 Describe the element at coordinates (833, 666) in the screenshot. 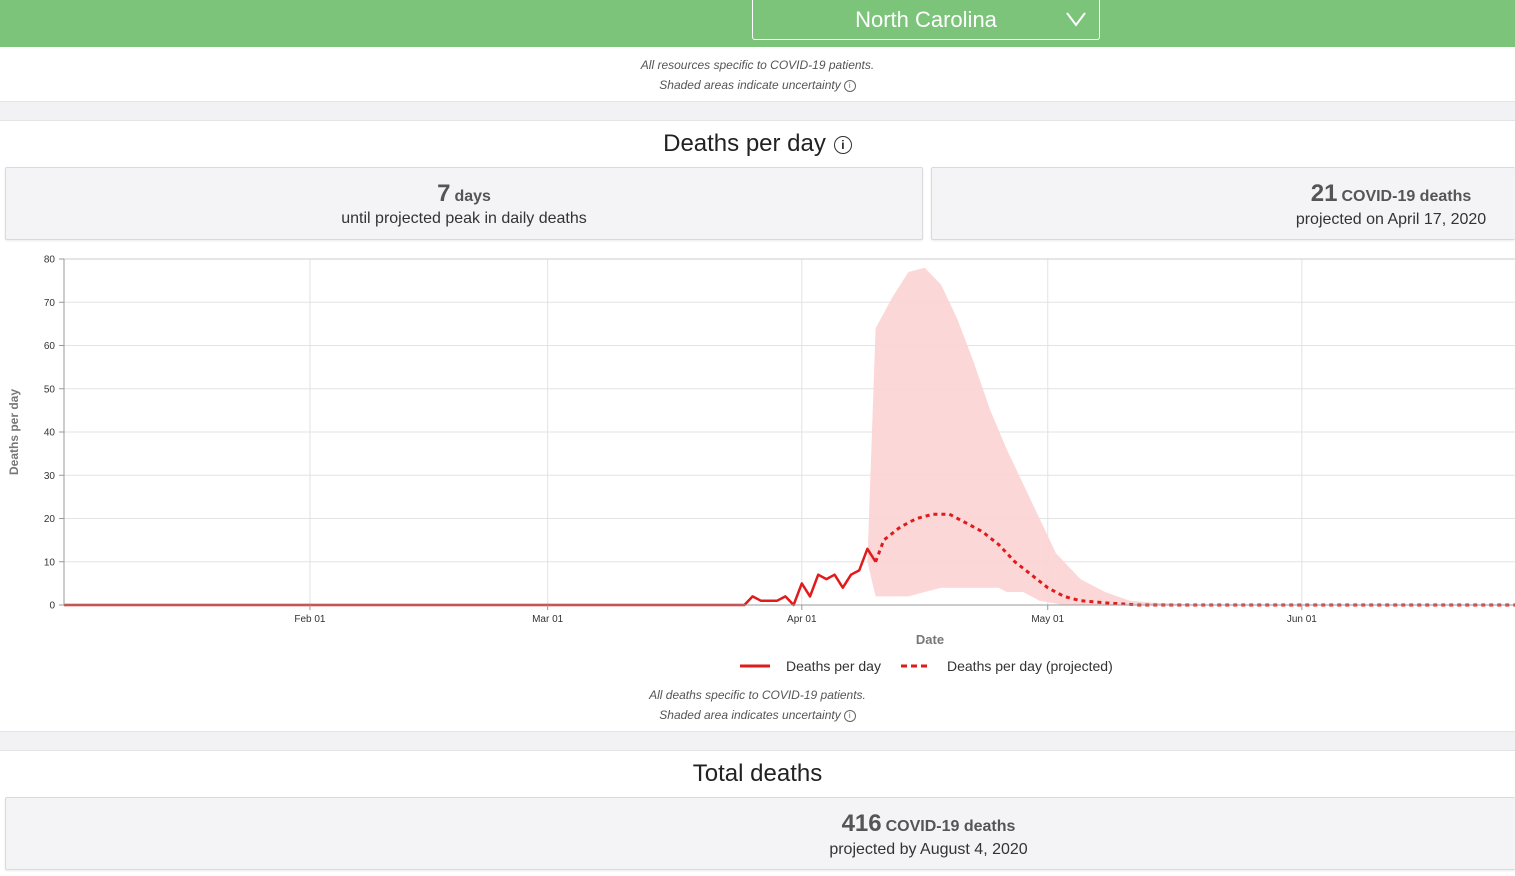

I see `legend-label-actual: Deaths per day` at that location.